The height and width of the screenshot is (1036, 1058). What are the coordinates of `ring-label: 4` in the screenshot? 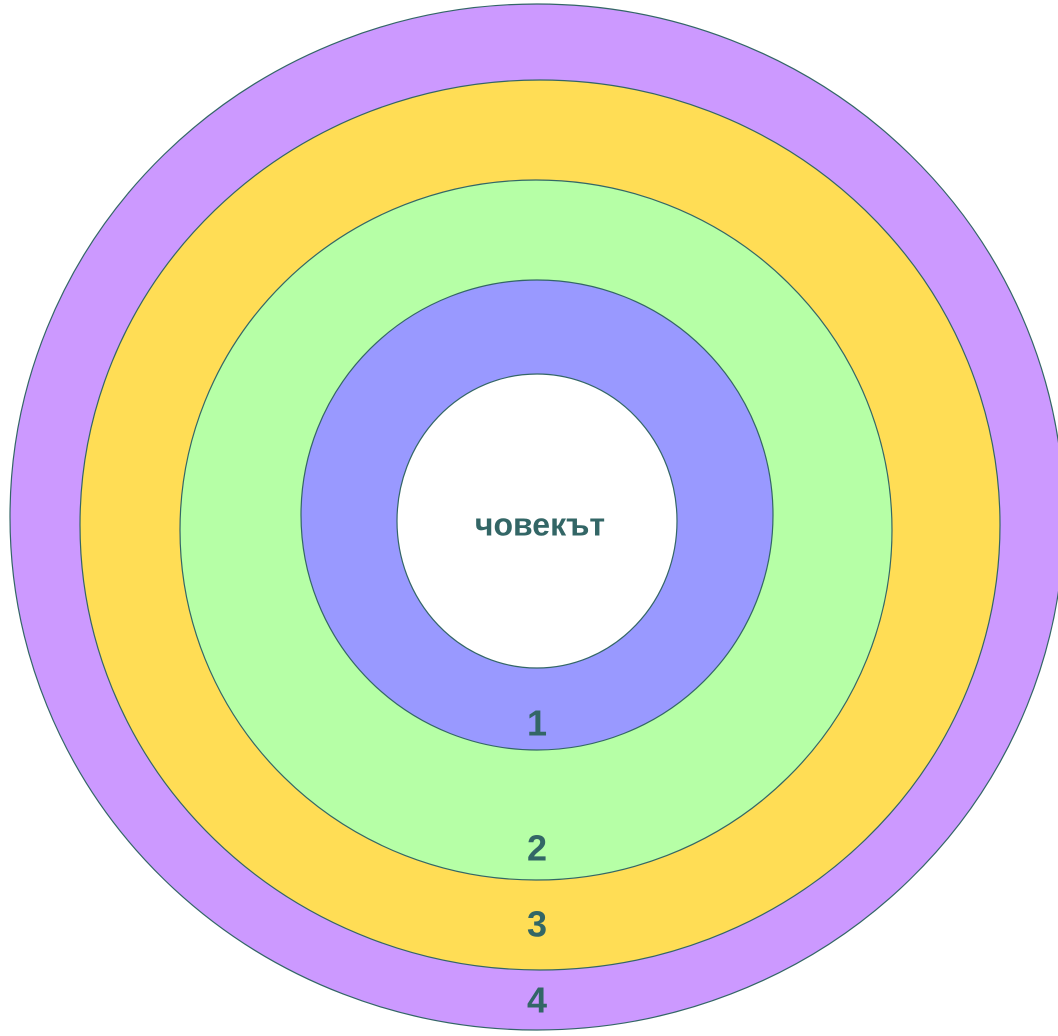 It's located at (537, 1000).